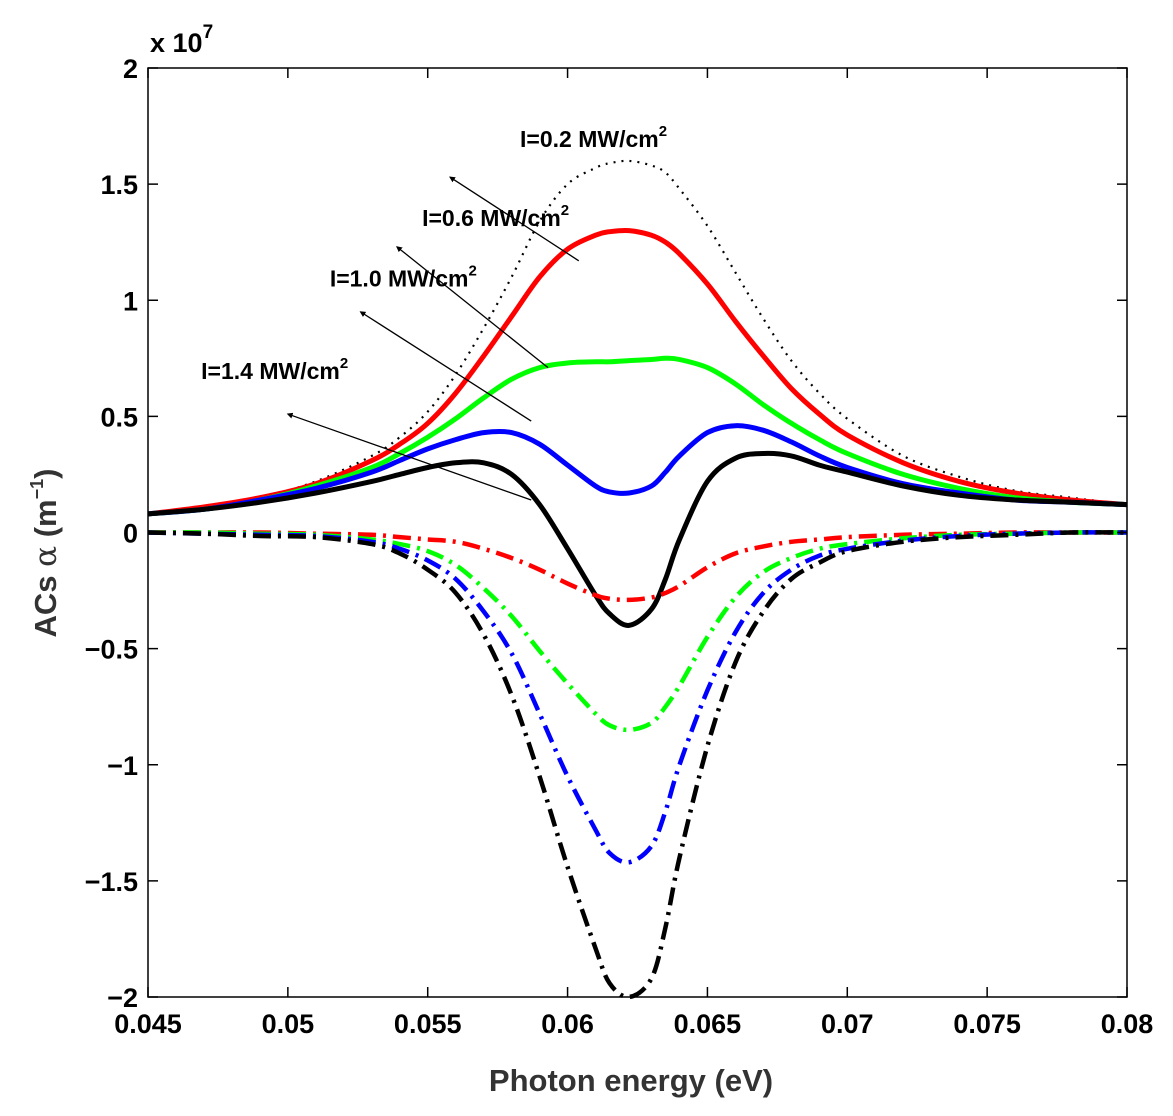 The image size is (1173, 1116). What do you see at coordinates (119, 417) in the screenshot?
I see `y-tick-label-5: 0.5` at bounding box center [119, 417].